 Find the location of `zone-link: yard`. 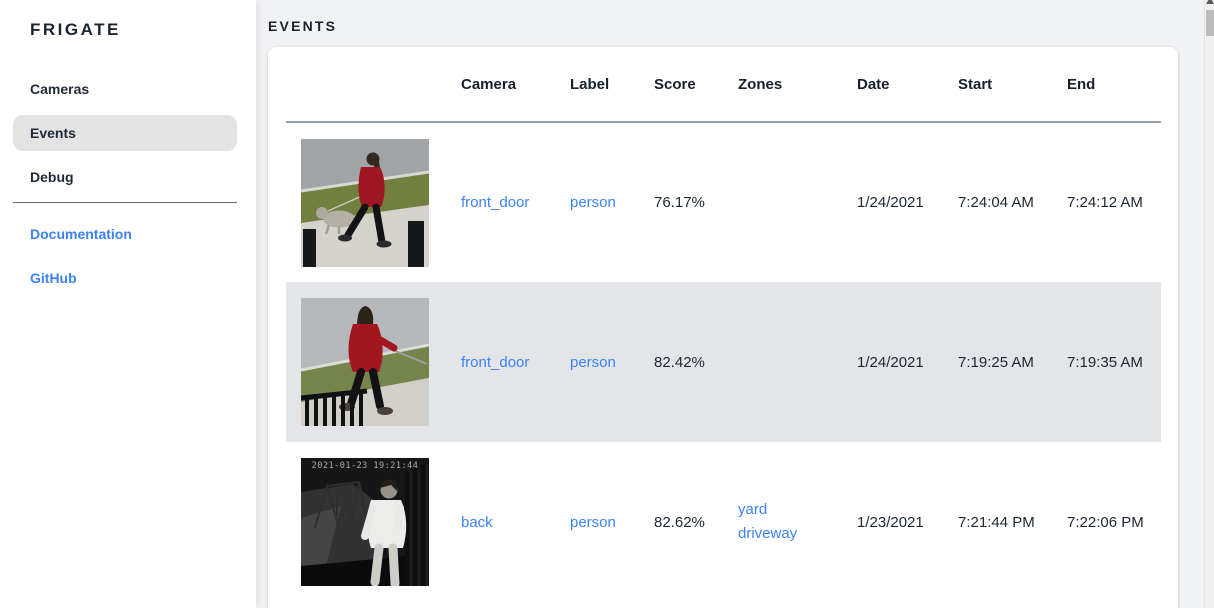

zone-link: yard is located at coordinates (753, 509).